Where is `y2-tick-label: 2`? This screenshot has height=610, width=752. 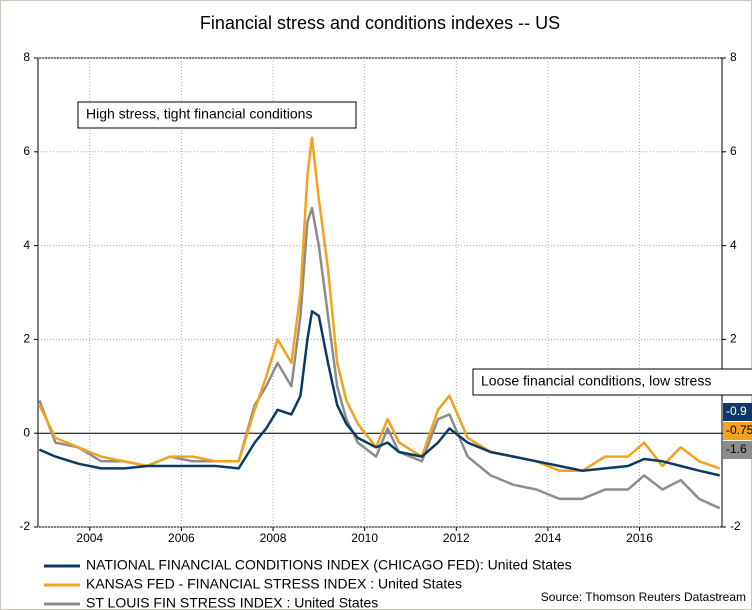 y2-tick-label: 2 is located at coordinates (733, 339).